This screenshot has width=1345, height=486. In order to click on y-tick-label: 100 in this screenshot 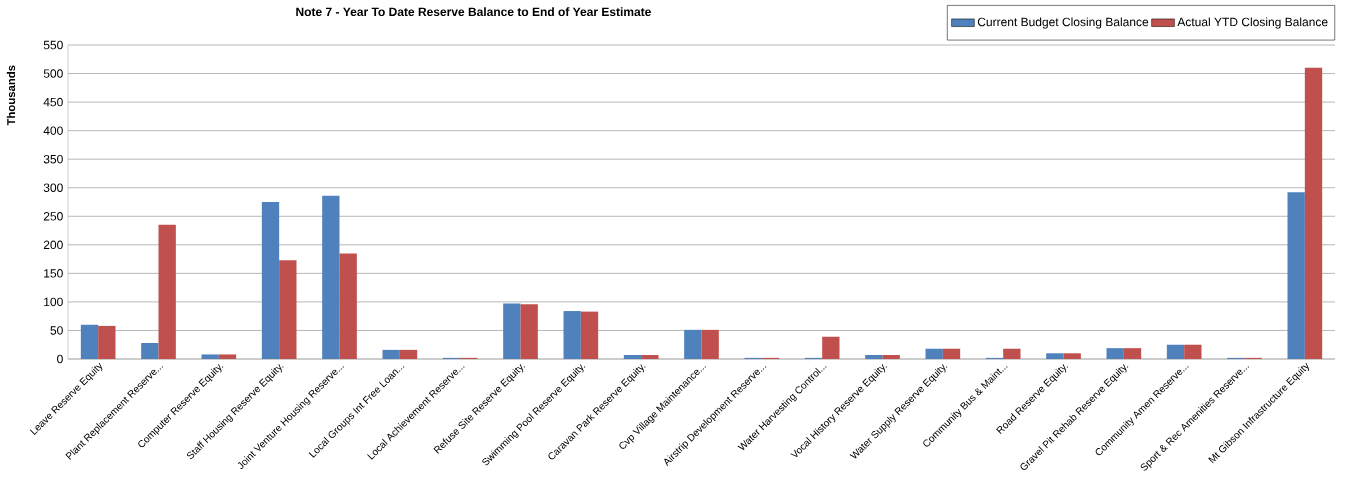, I will do `click(53, 302)`.